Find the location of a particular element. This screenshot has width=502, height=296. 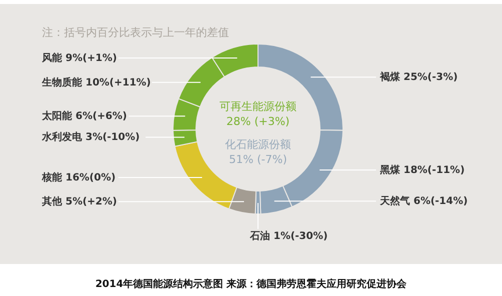

slice-label: 水利发电 3%(-10%) is located at coordinates (90, 137).